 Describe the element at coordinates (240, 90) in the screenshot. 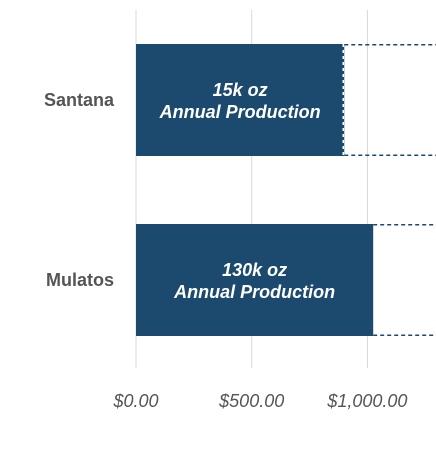

I see `bar-data-label: 15k oz` at that location.